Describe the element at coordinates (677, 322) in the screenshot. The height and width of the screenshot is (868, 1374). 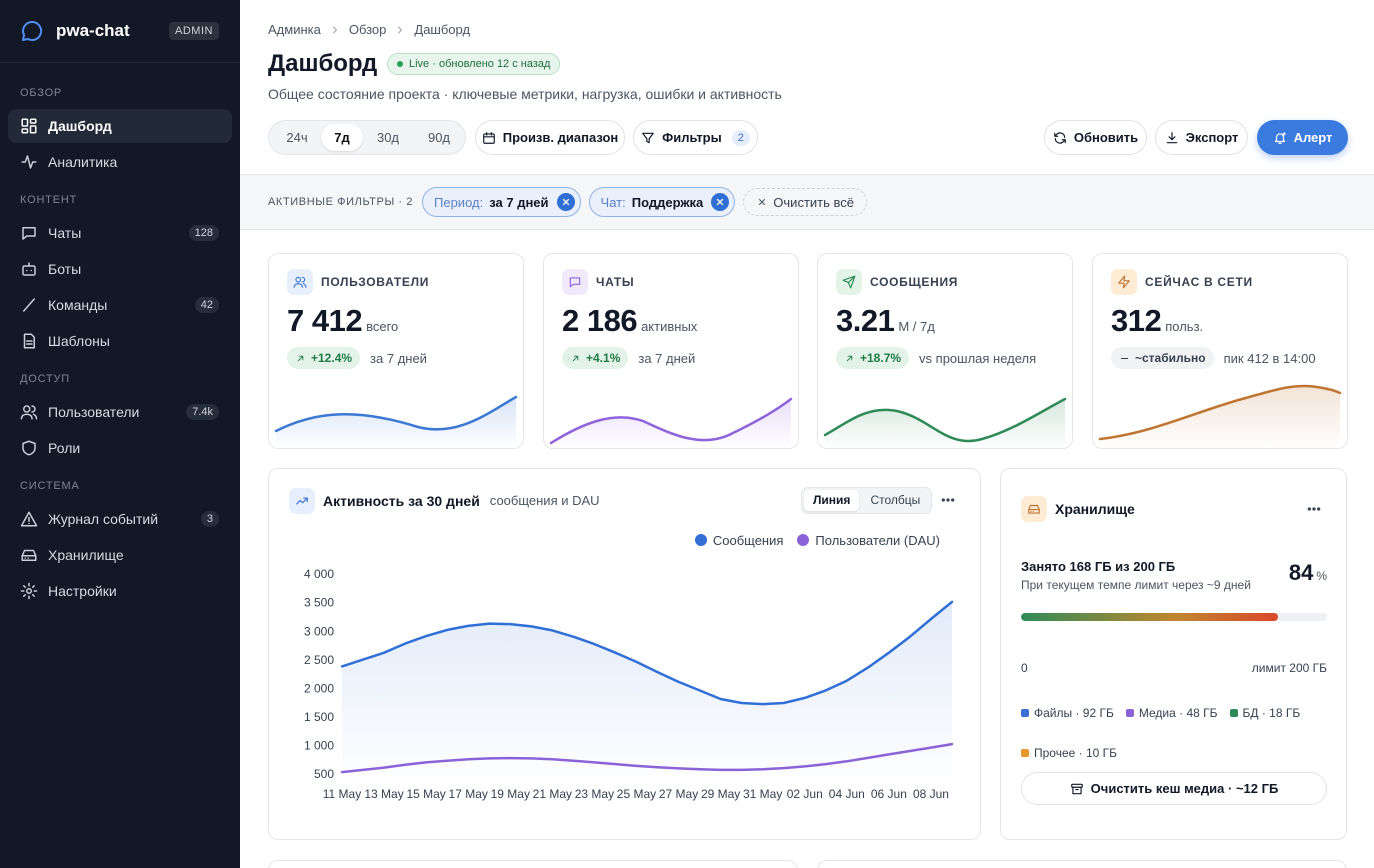
I see `kpi-value-row: 2 186 активных` at that location.